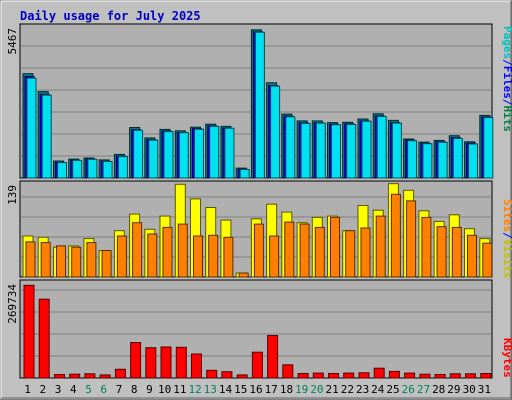 This screenshot has width=512, height=400. What do you see at coordinates (103, 389) in the screenshot?
I see `x-tick-day-6: 6` at bounding box center [103, 389].